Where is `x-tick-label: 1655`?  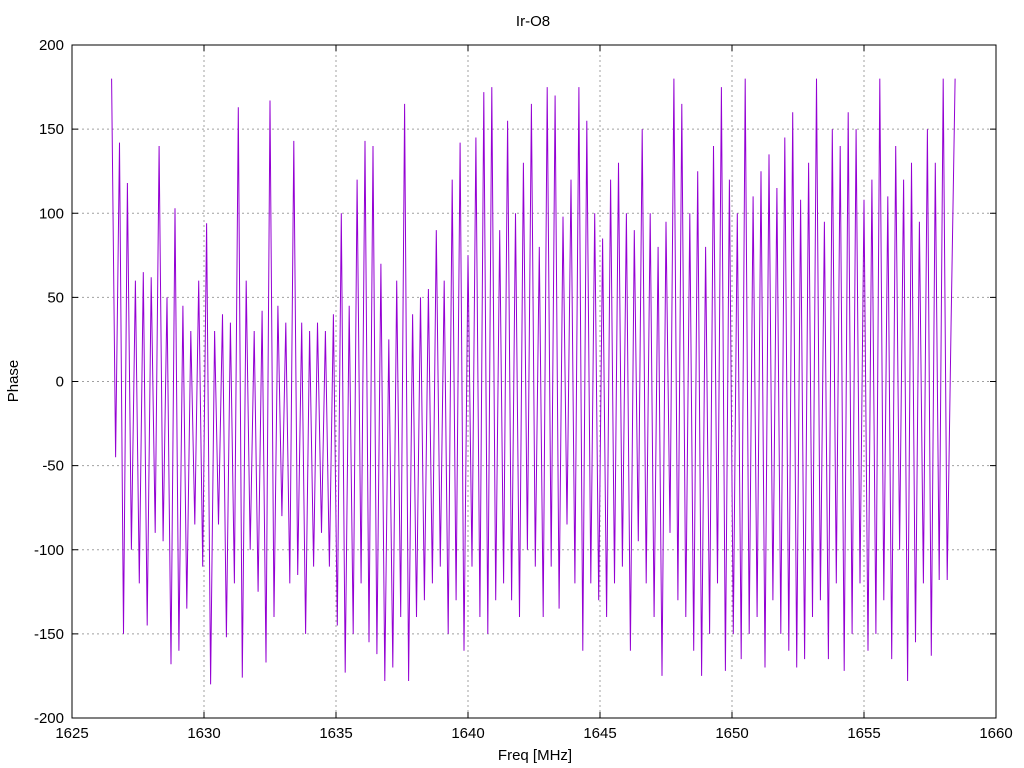
x-tick-label: 1655 is located at coordinates (863, 733).